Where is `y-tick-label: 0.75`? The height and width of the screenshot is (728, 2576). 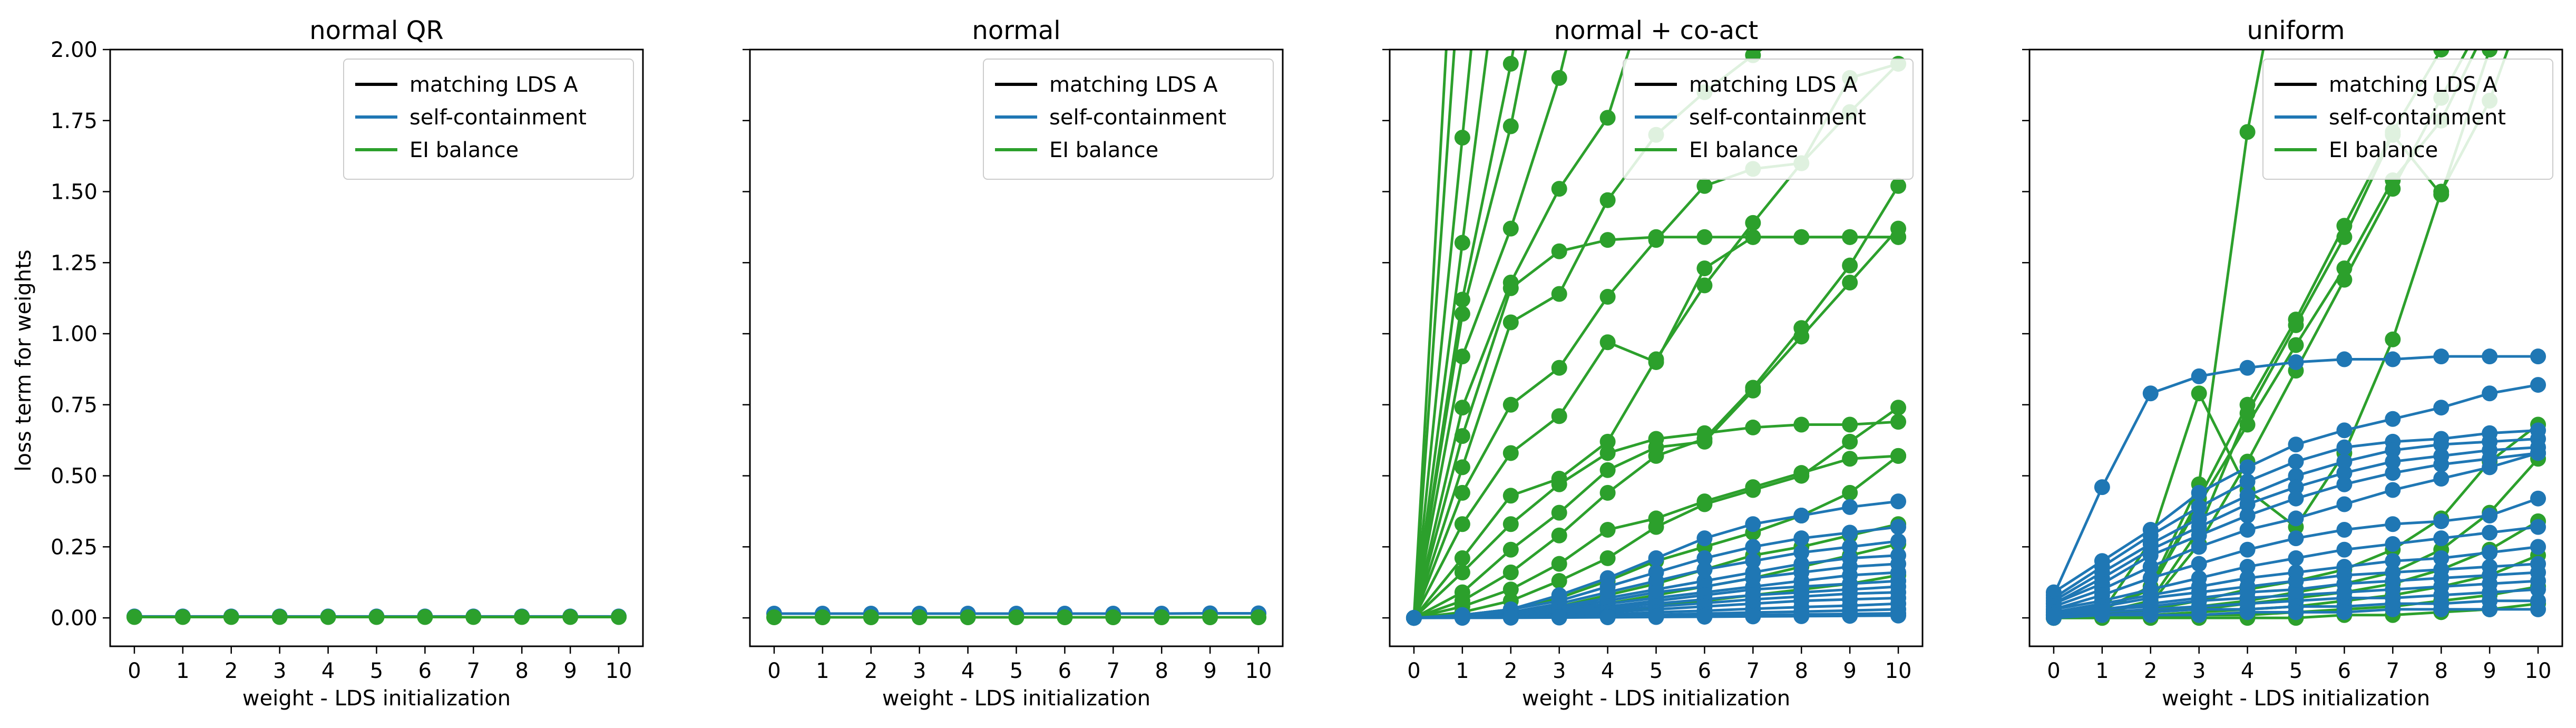 y-tick-label: 0.75 is located at coordinates (74, 405).